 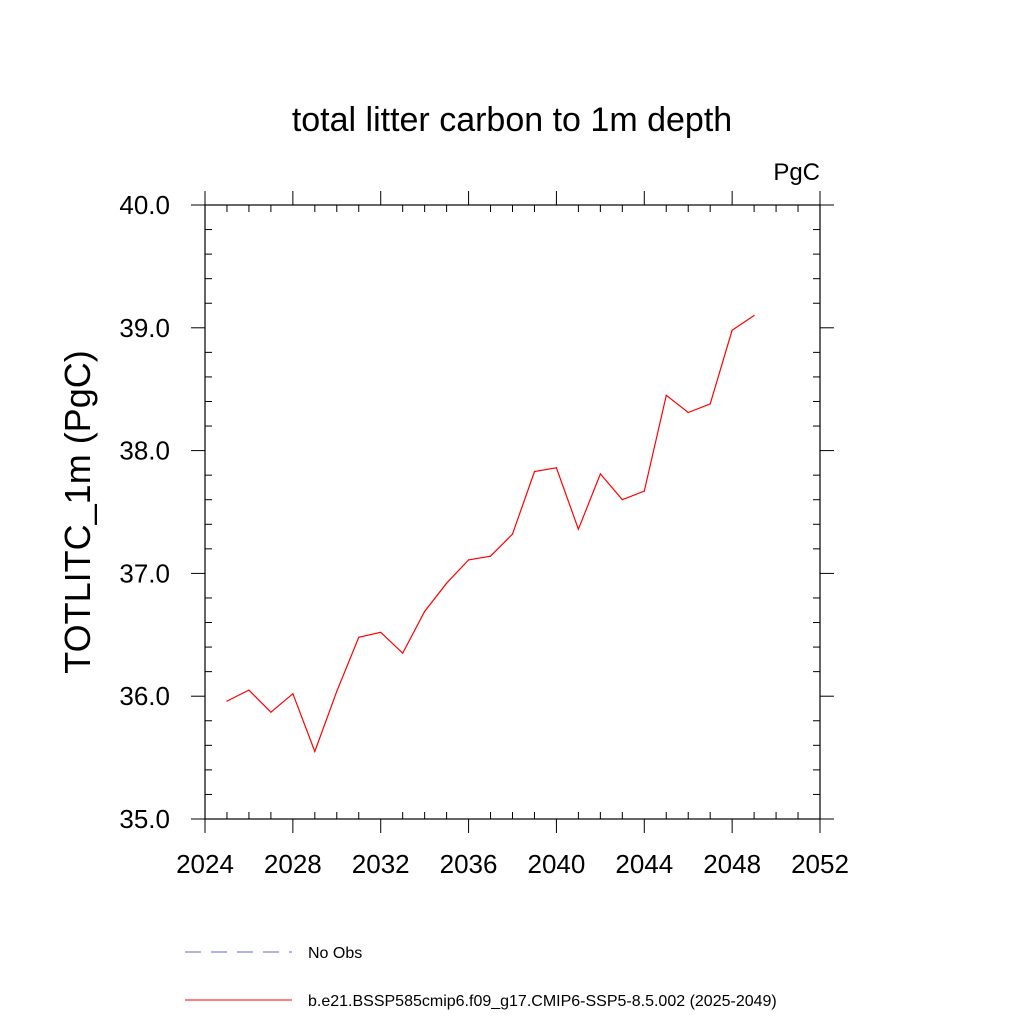 I want to click on x-tick-label: 2024, so click(x=205, y=864).